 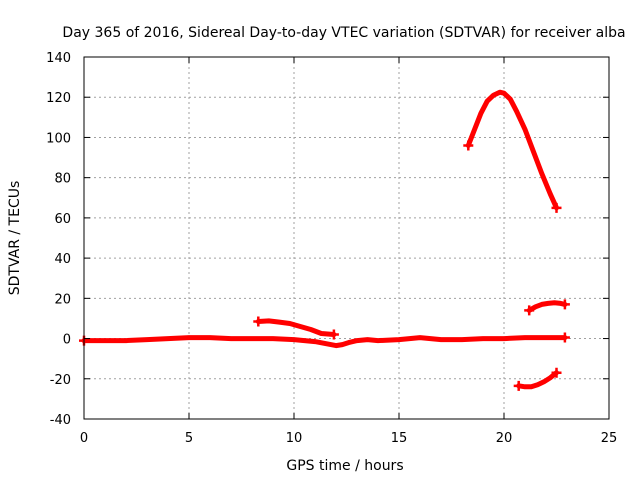 I want to click on x-axis-label: GPS time / hours, so click(x=344, y=466).